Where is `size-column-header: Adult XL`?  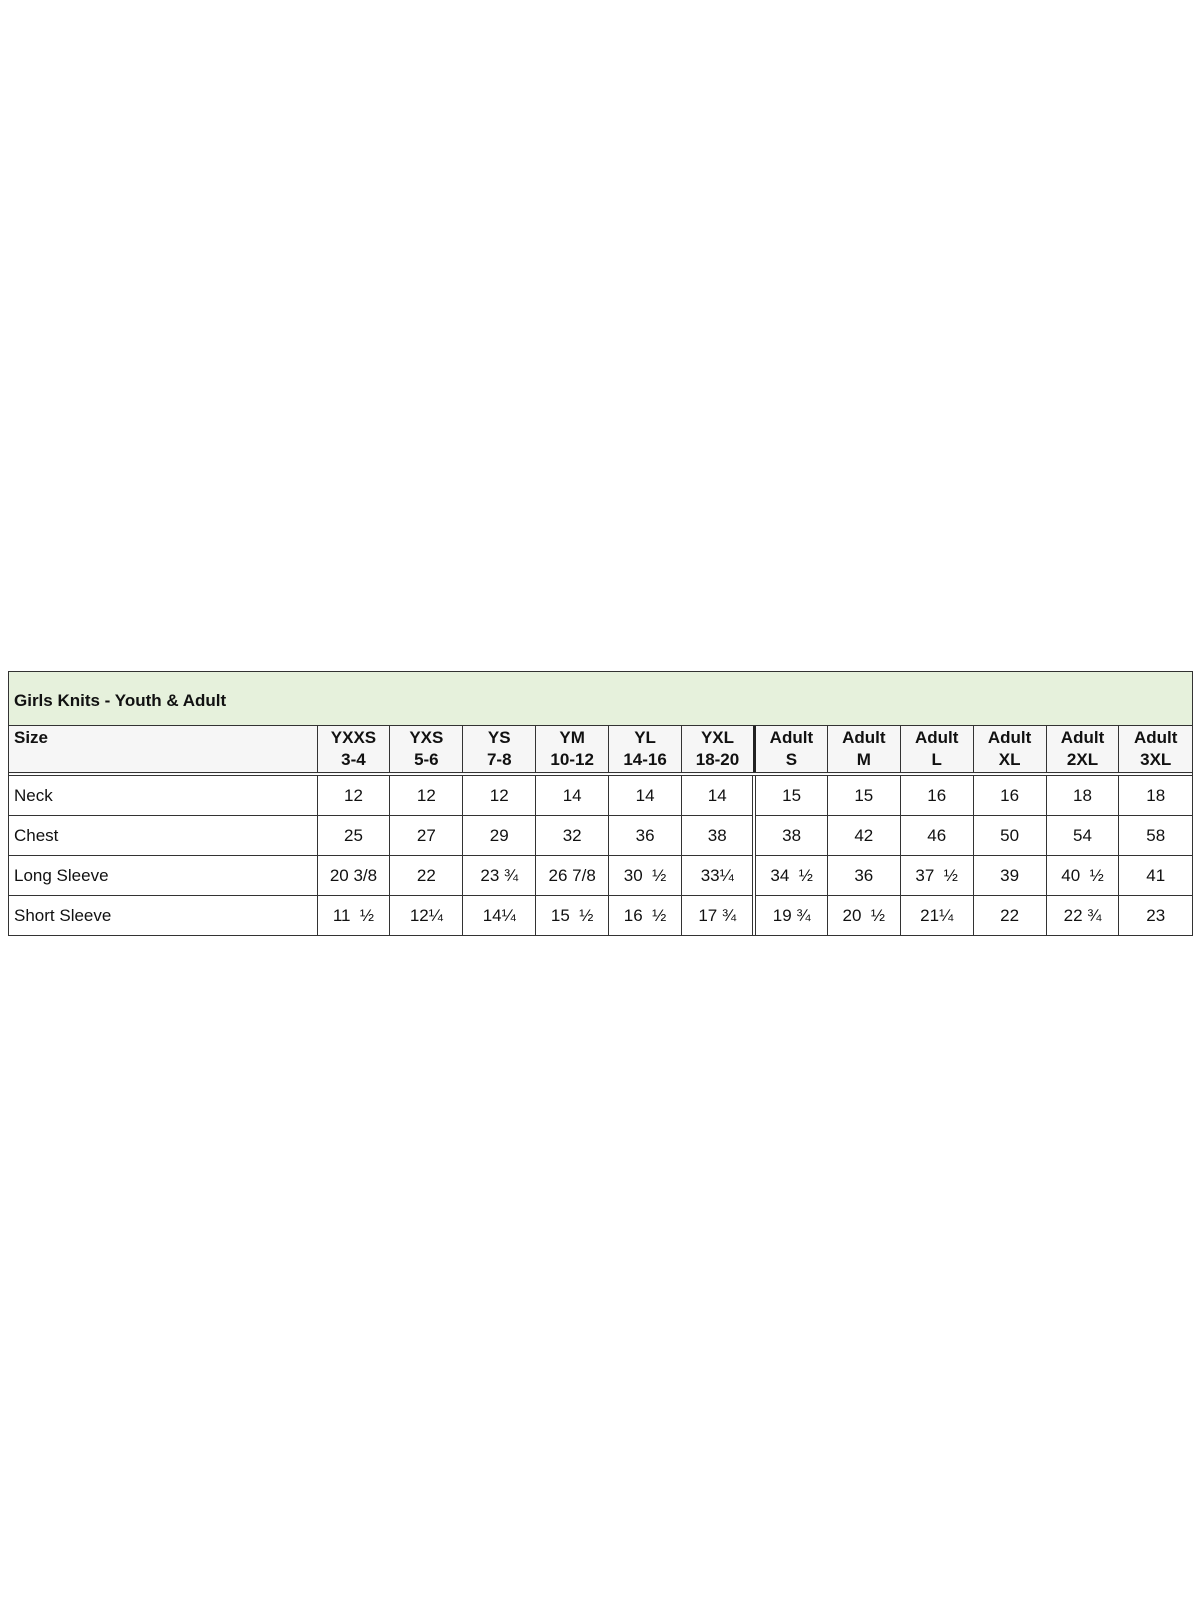
size-column-header: Adult XL is located at coordinates (1009, 751).